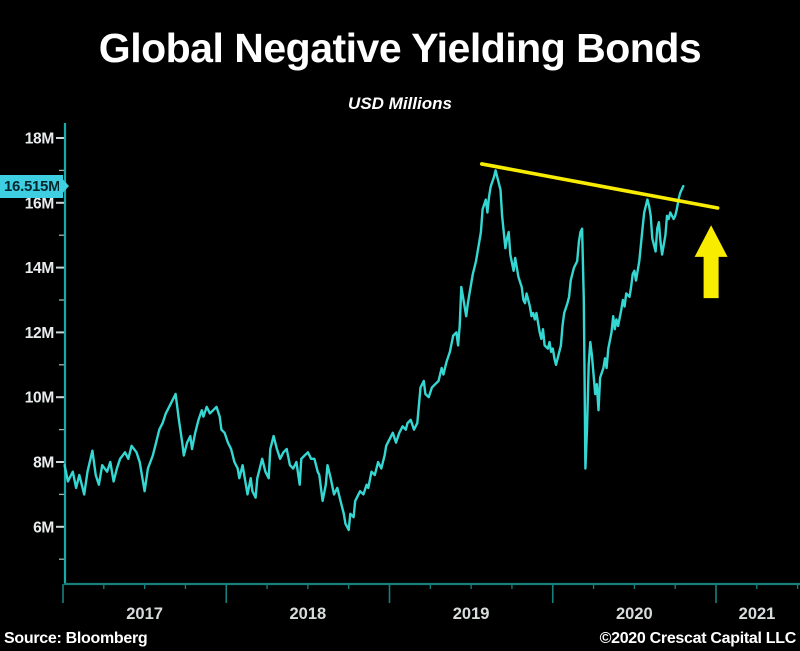  I want to click on trendline-annotation, so click(599, 186).